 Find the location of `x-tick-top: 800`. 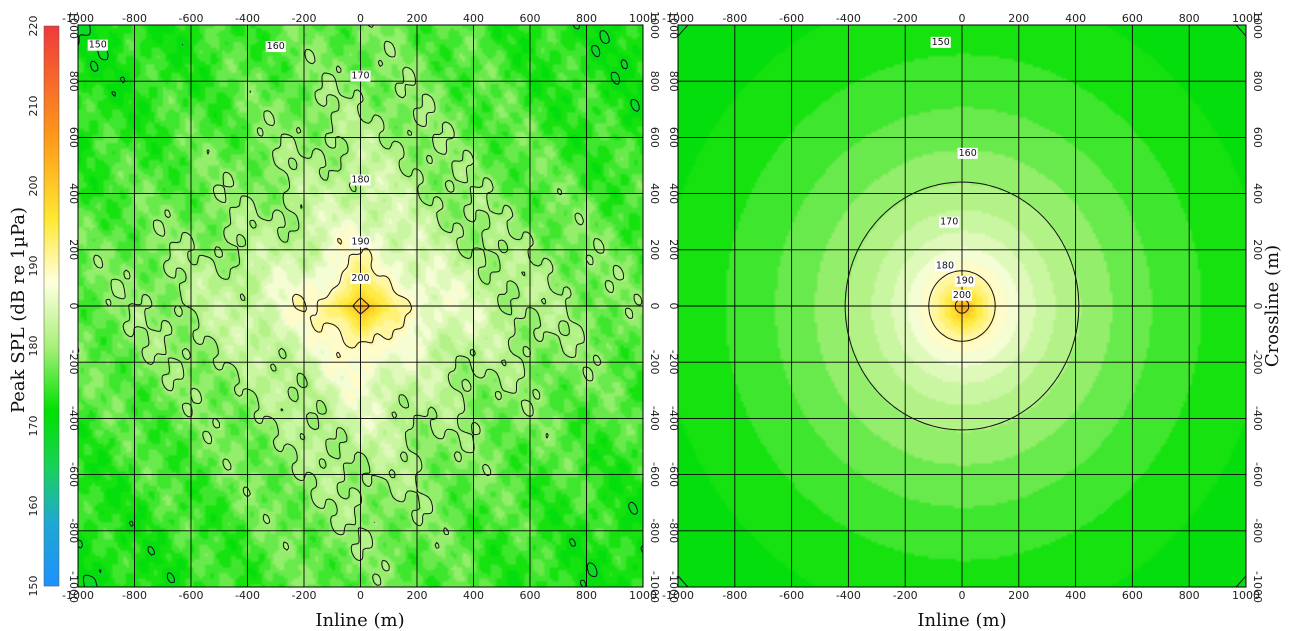

x-tick-top: 800 is located at coordinates (1189, 18).